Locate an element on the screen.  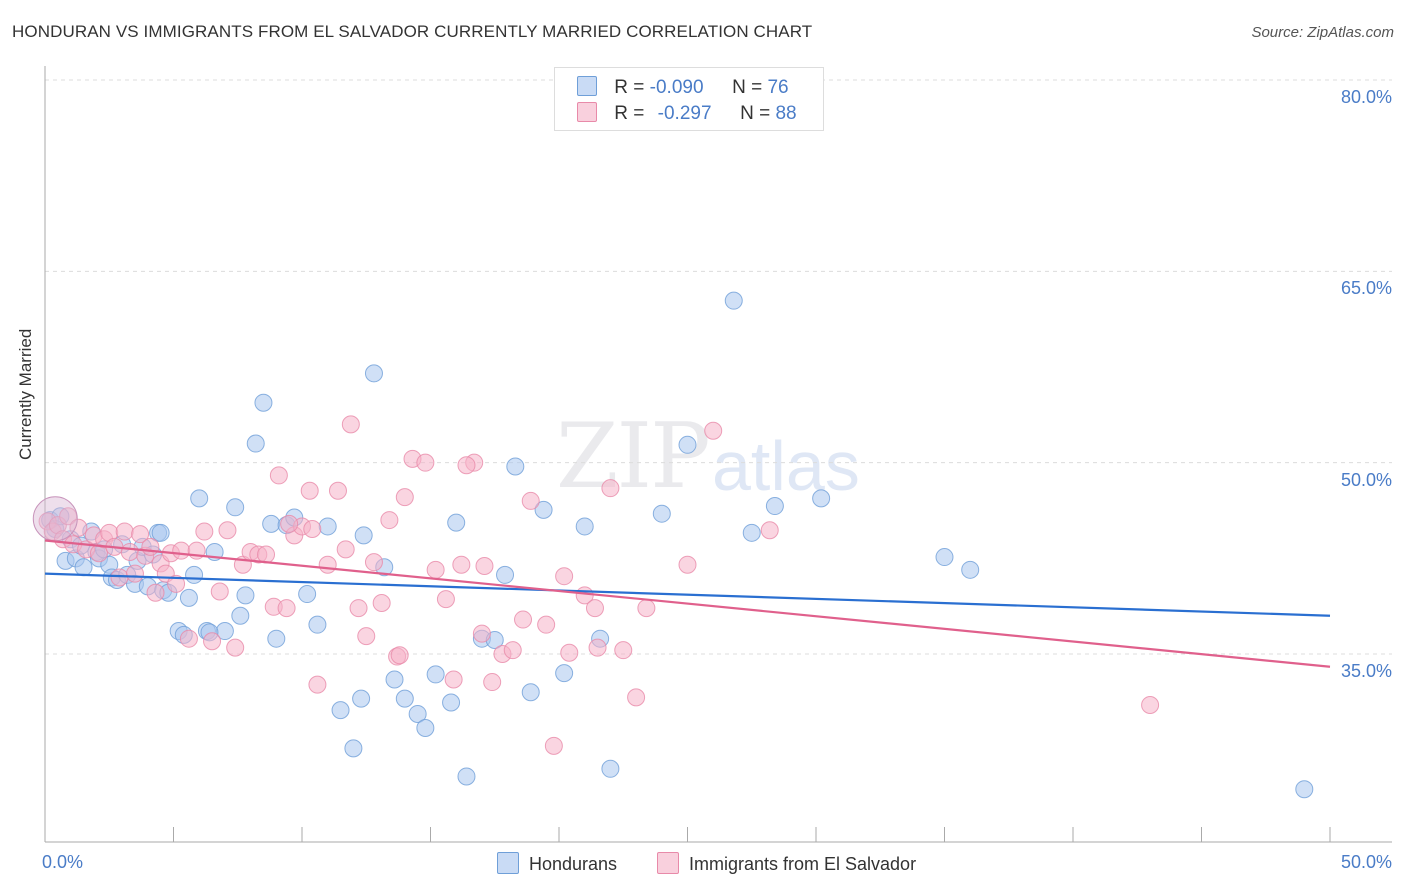
legend-label-el-salvador: Immigrants from El Salvador is located at coordinates (803, 864).